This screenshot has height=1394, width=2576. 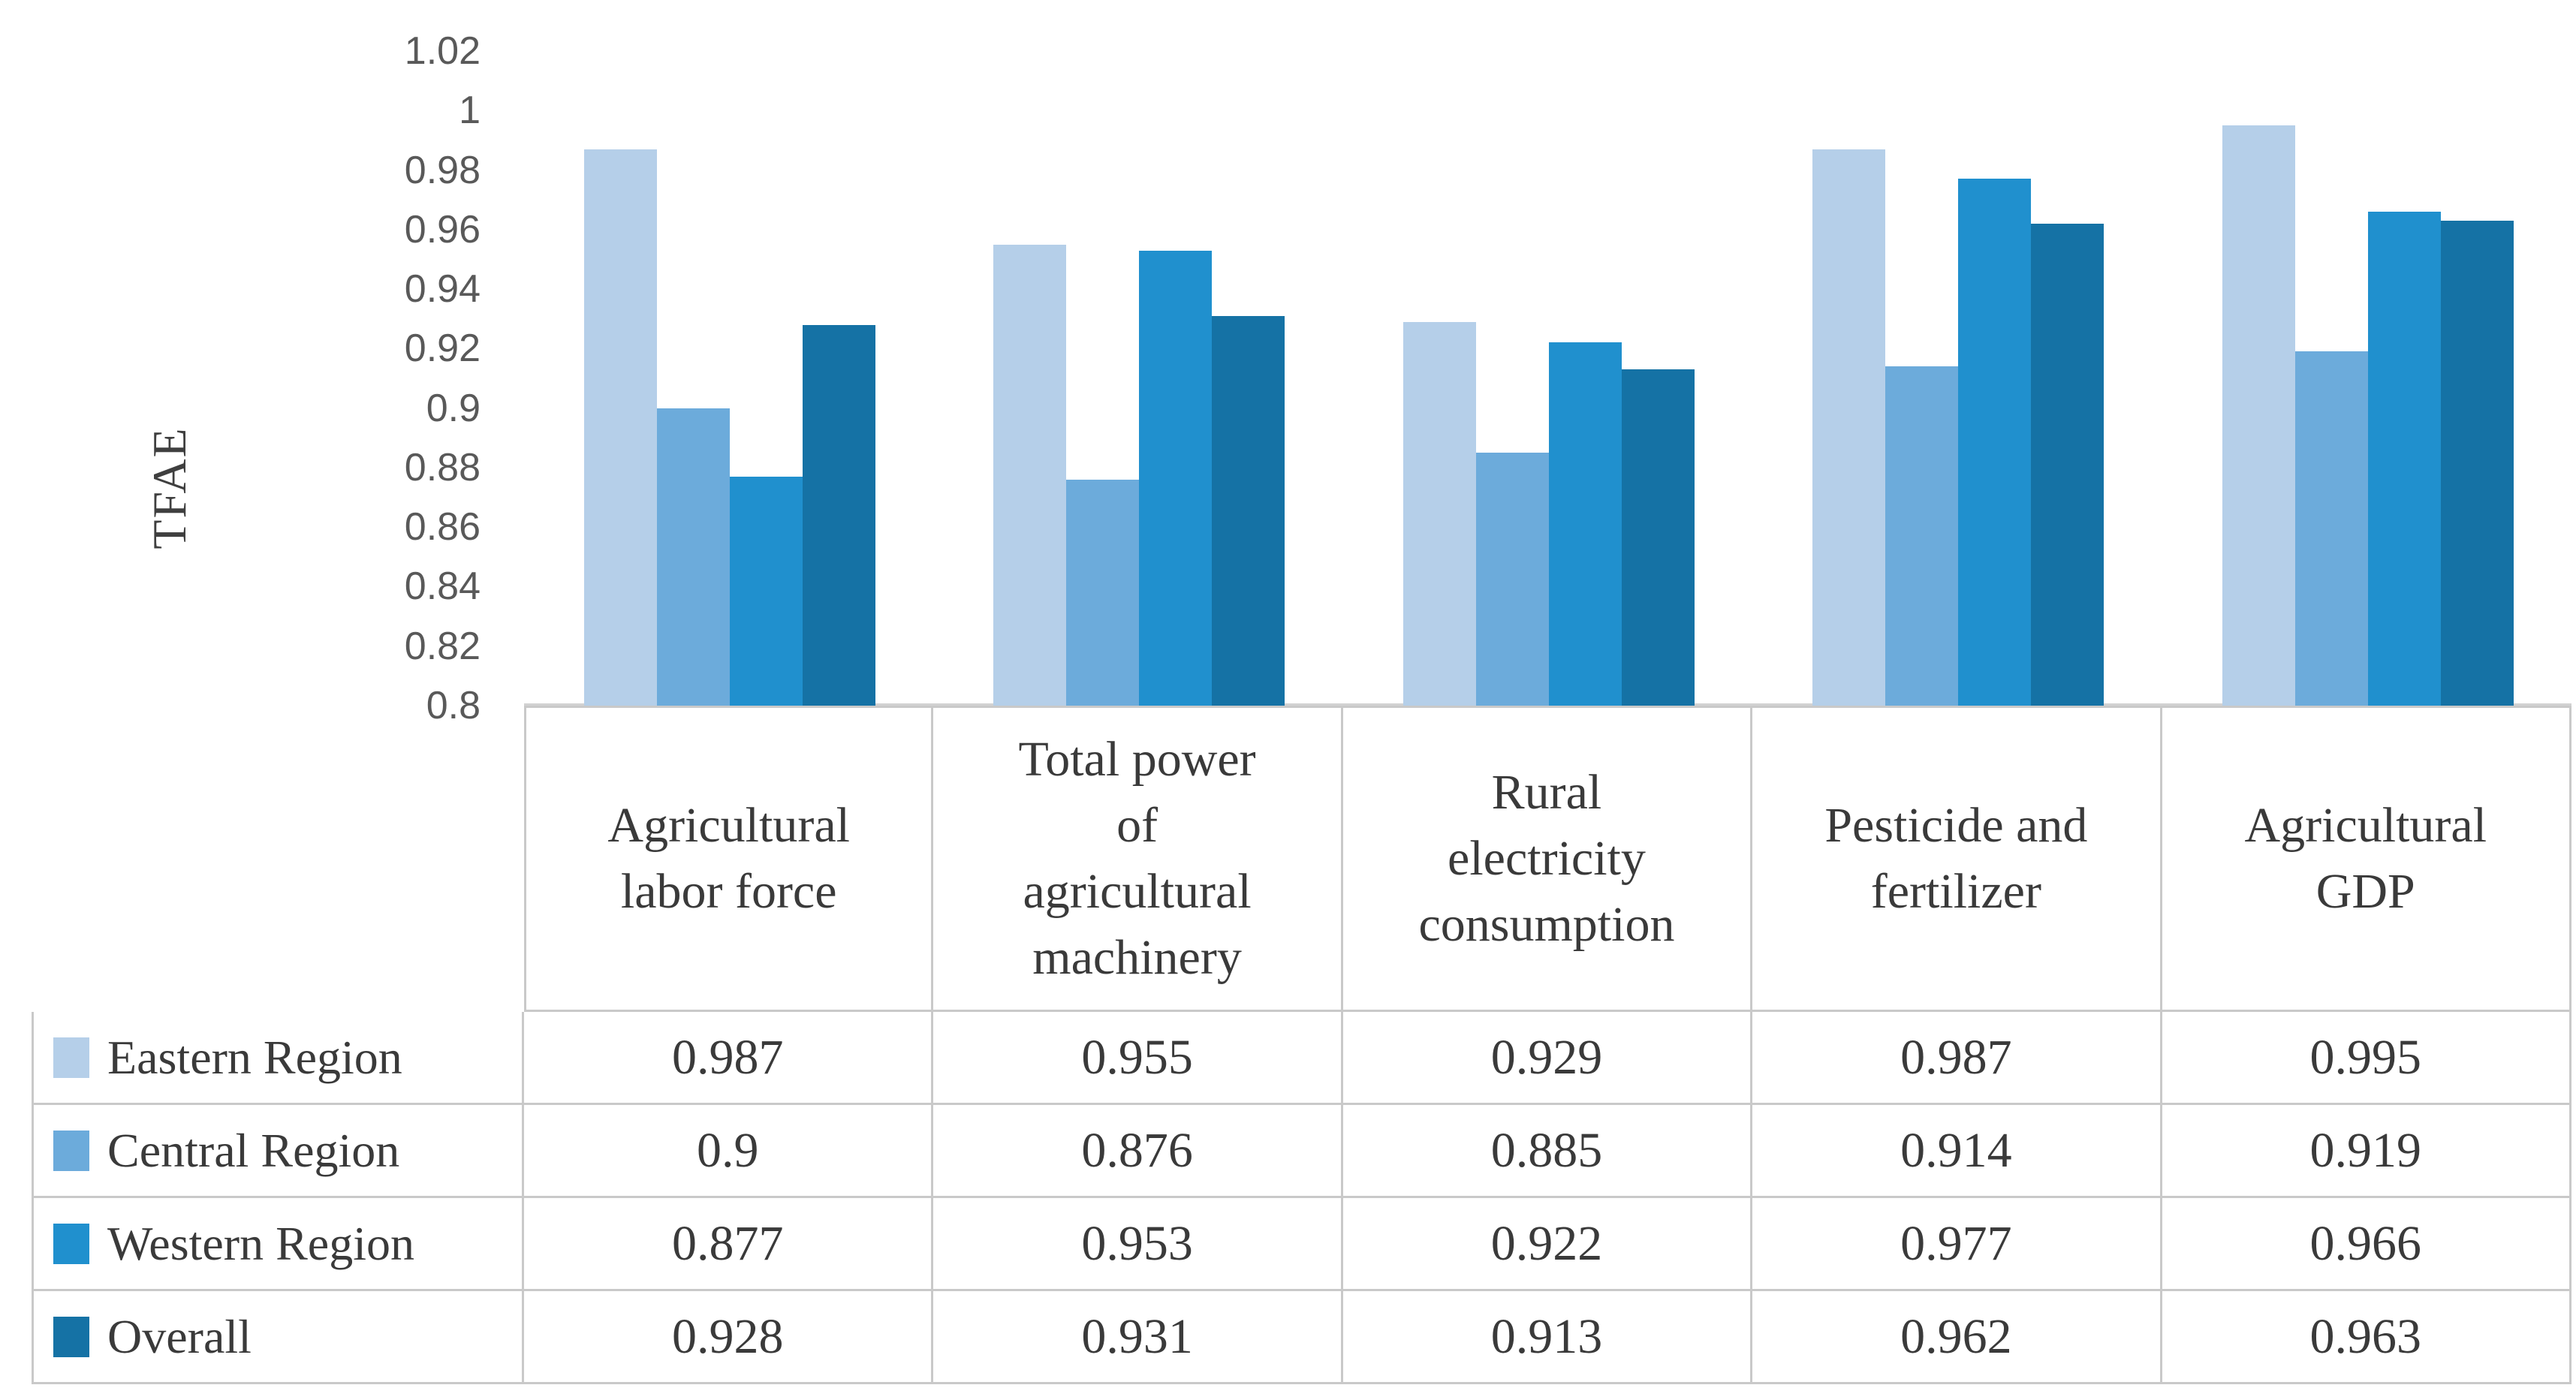 What do you see at coordinates (2366, 1058) in the screenshot?
I see `table-value-cell: 0.995` at bounding box center [2366, 1058].